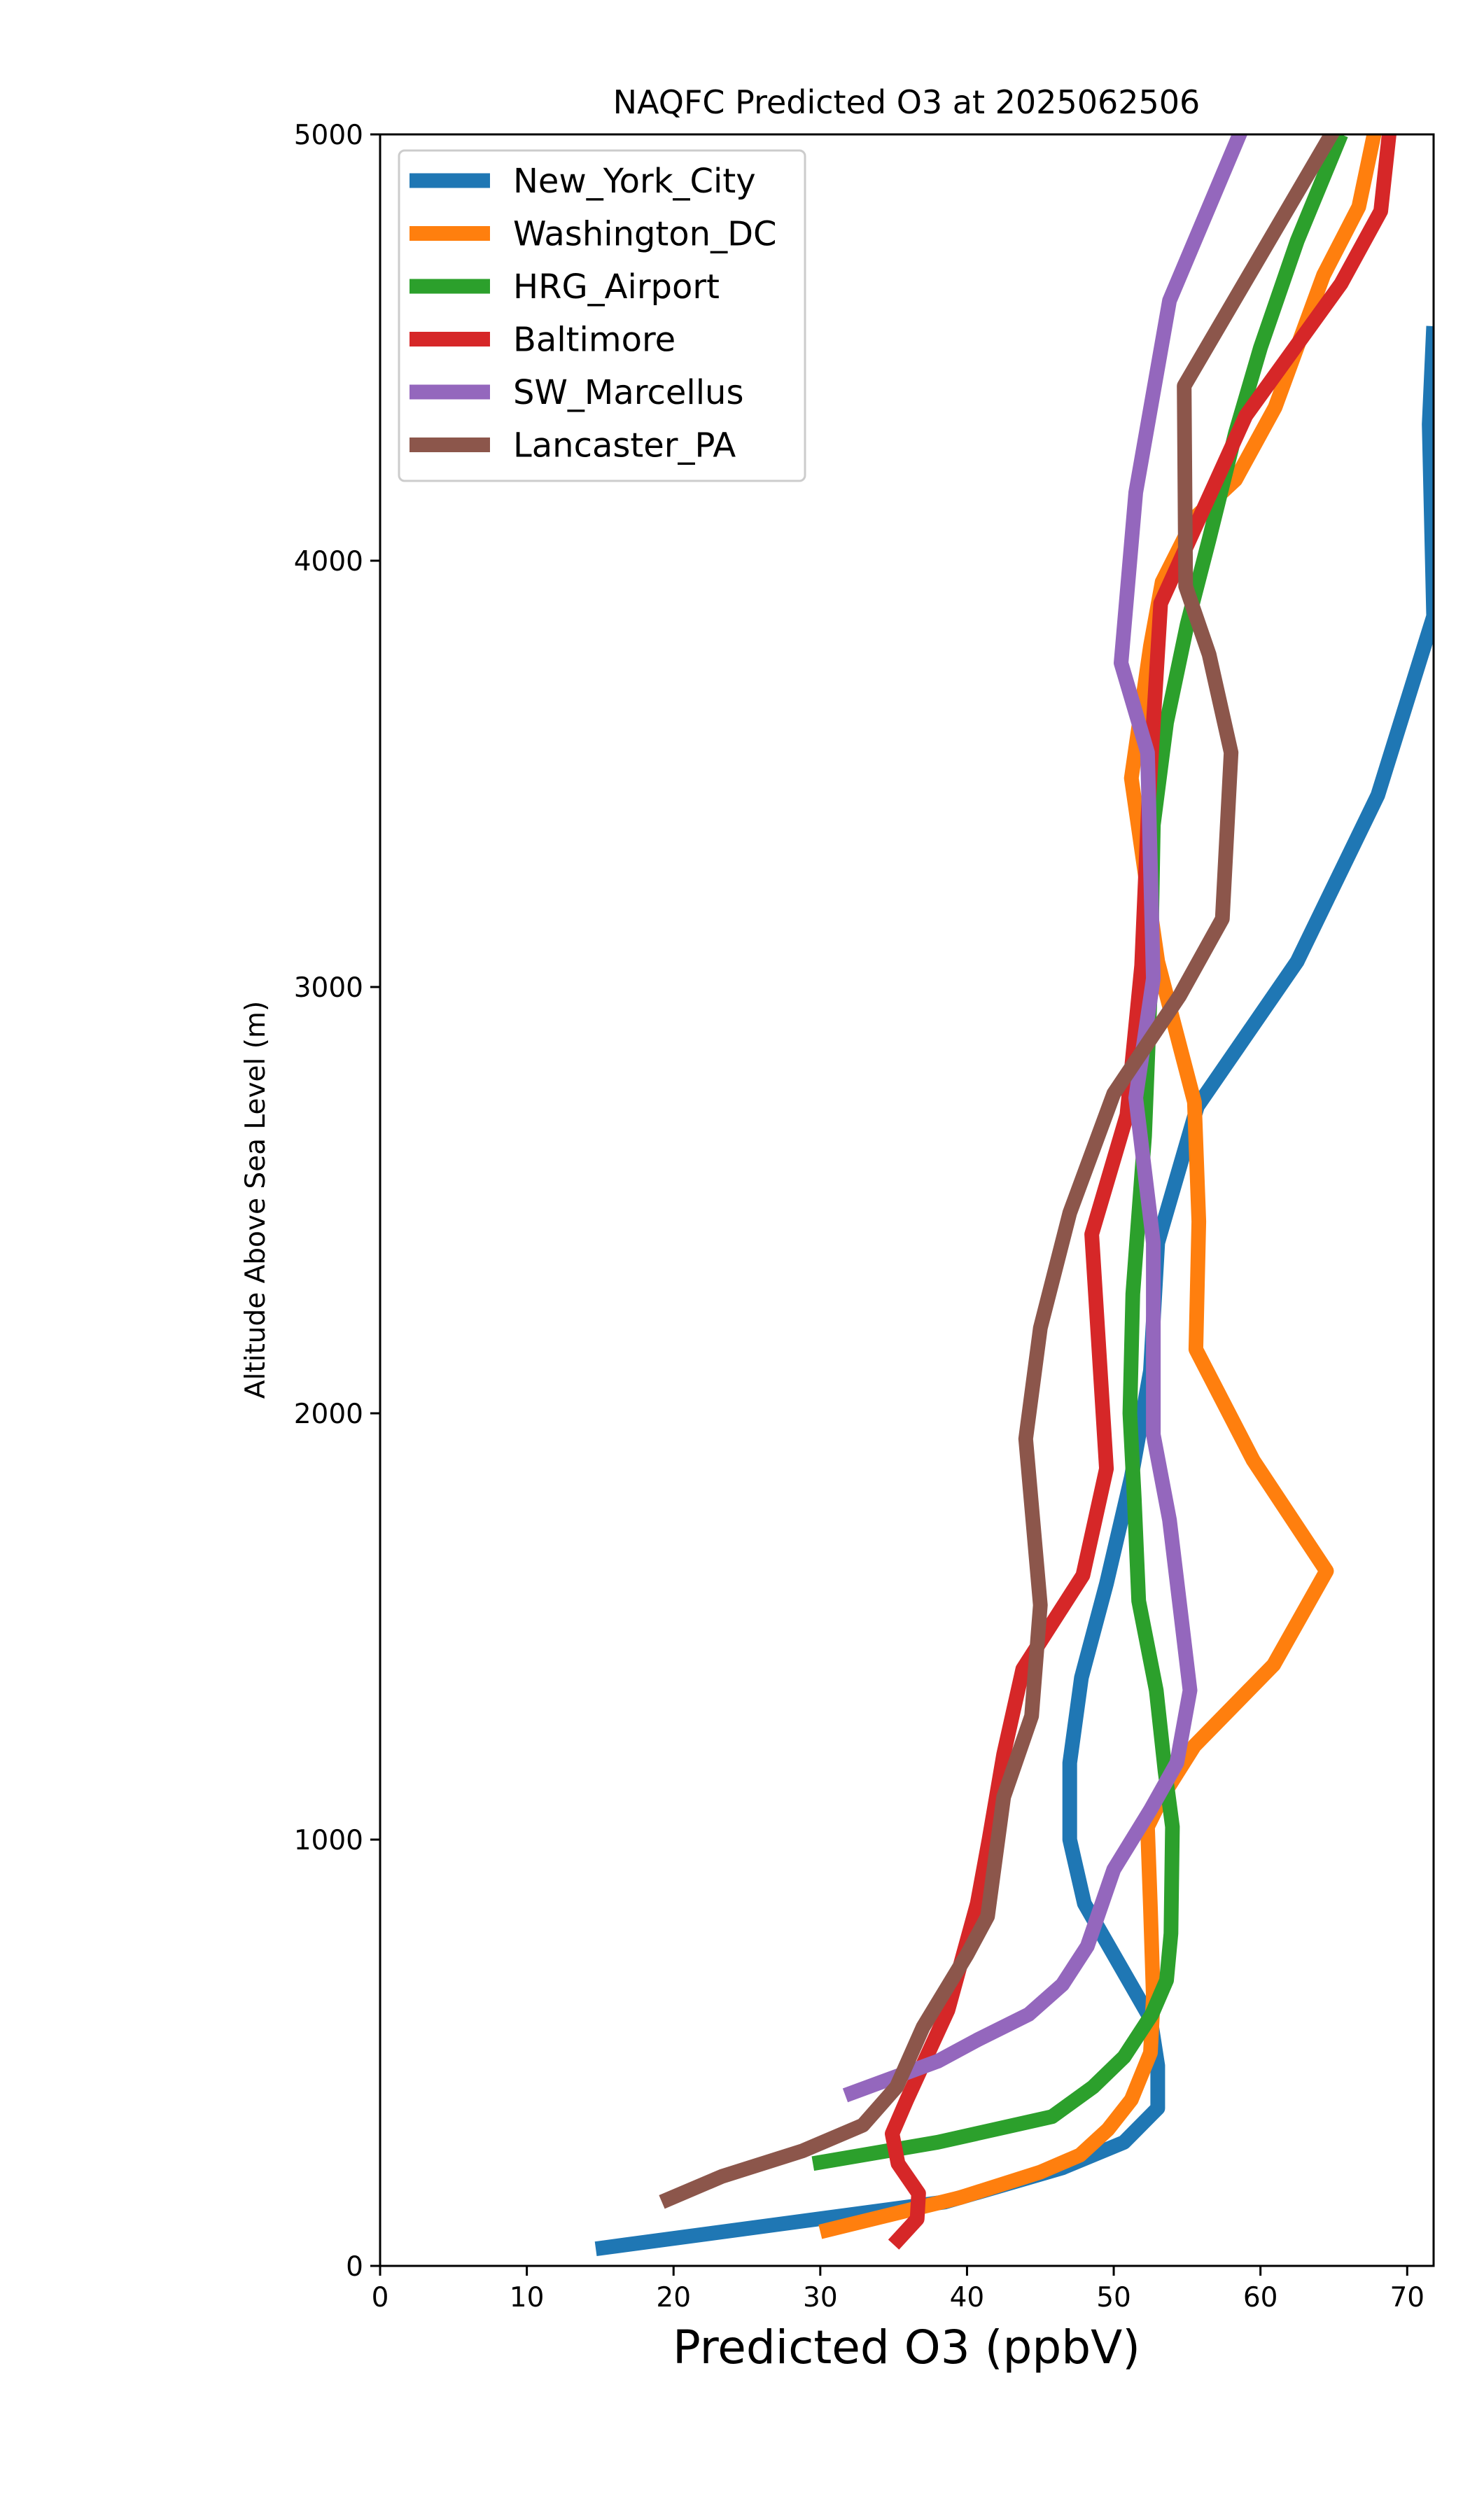  I want to click on x-tick-label: 40, so click(967, 2298).